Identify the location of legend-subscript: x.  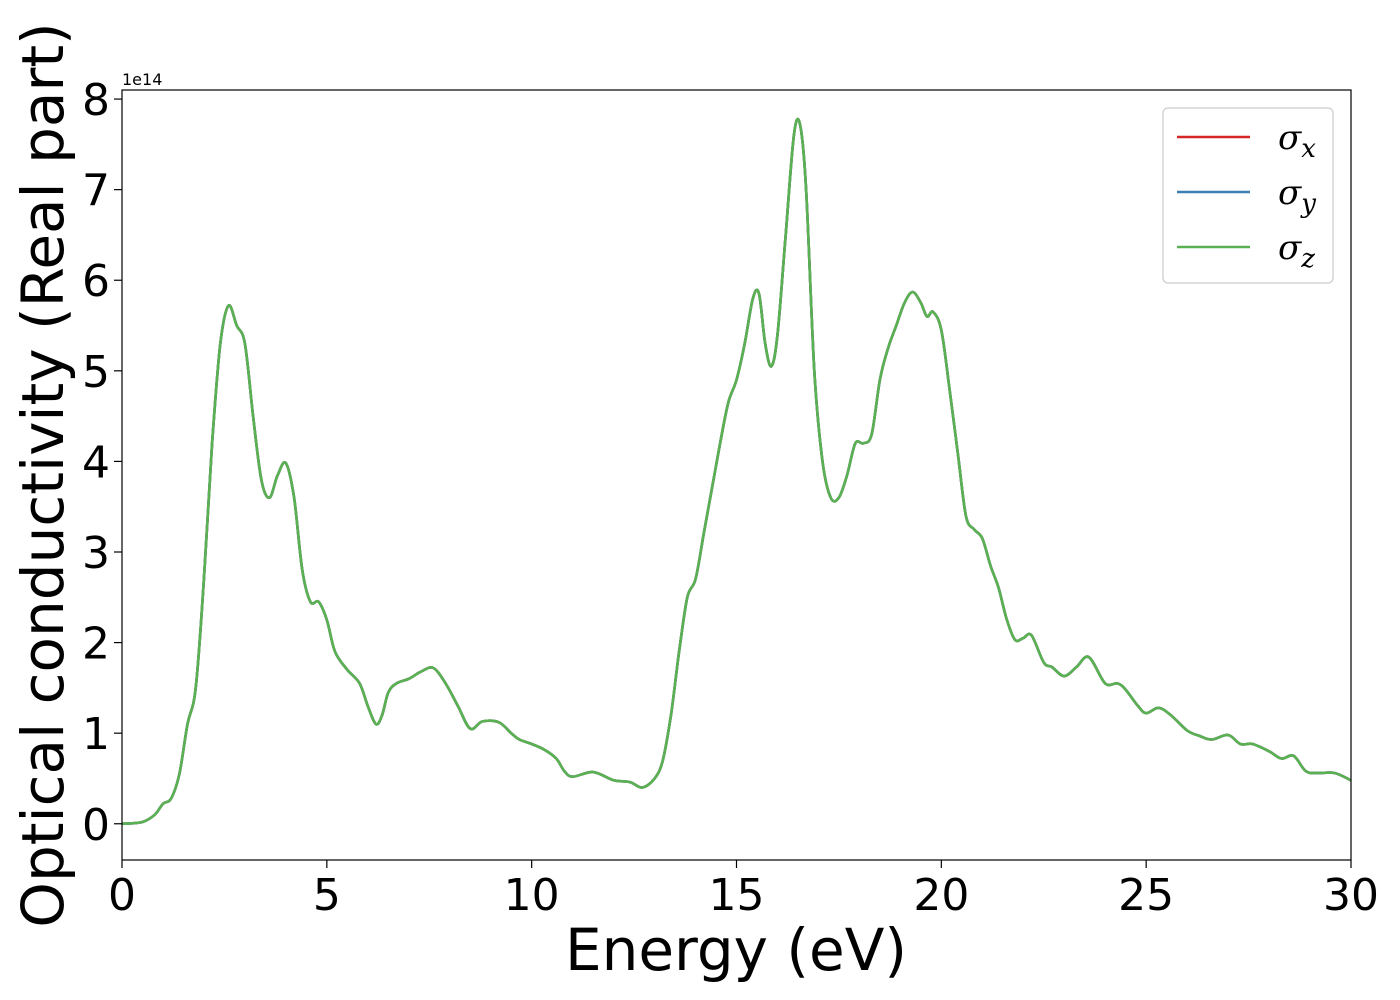
(1308, 149).